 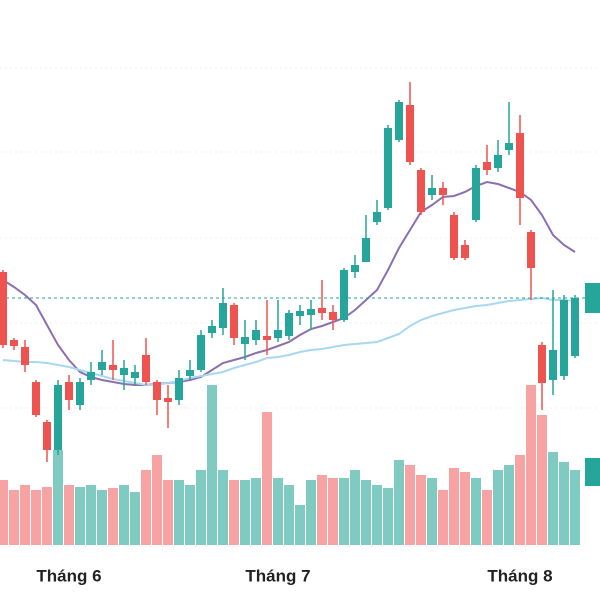 What do you see at coordinates (592, 298) in the screenshot?
I see `last-price-marker` at bounding box center [592, 298].